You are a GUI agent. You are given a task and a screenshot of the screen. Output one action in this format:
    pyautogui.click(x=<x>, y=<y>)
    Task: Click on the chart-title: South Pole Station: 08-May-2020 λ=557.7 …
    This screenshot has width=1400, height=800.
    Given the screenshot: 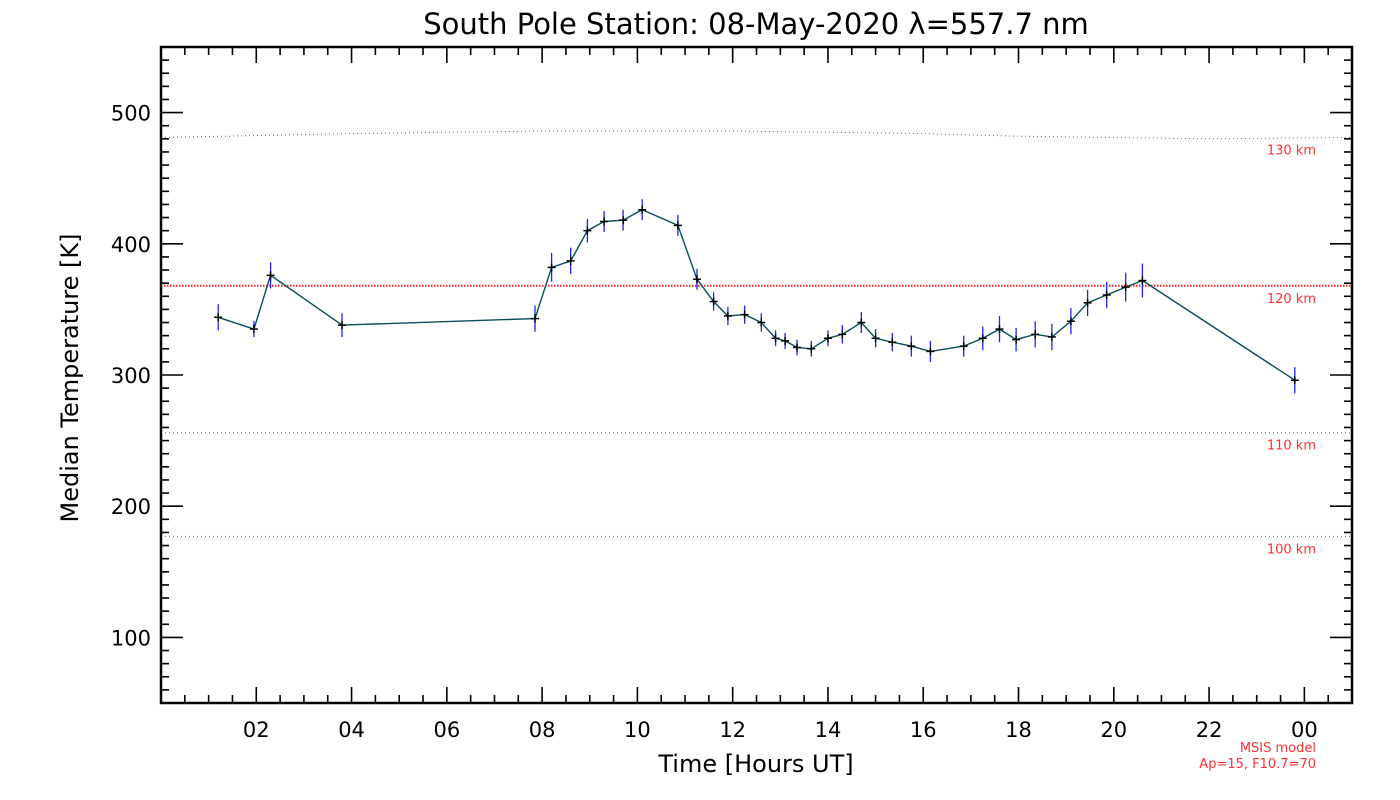 What is the action you would take?
    pyautogui.click(x=756, y=24)
    